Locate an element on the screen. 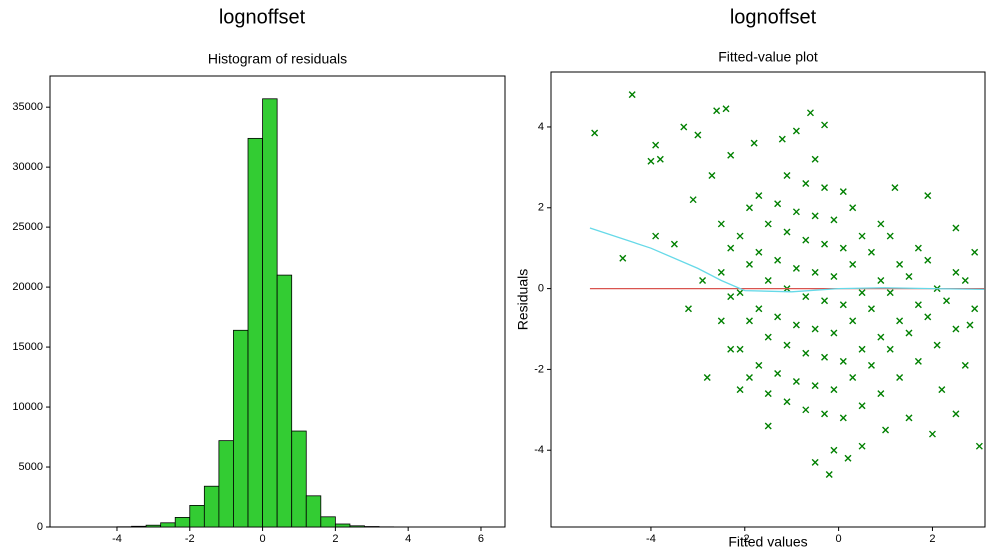 The height and width of the screenshot is (553, 992). y-tick-label: 20000 is located at coordinates (27, 287).